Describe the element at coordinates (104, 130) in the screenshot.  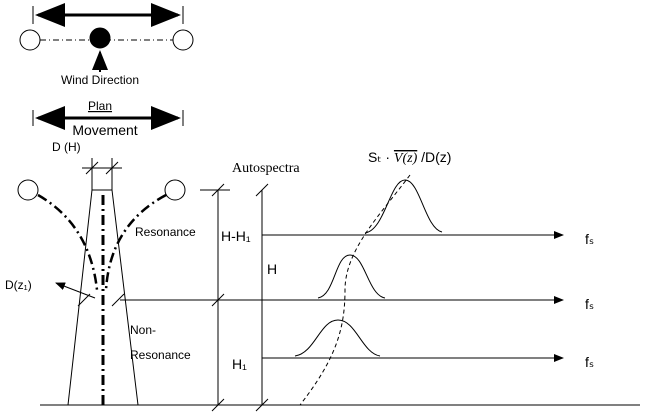
I see `movement: Movement` at that location.